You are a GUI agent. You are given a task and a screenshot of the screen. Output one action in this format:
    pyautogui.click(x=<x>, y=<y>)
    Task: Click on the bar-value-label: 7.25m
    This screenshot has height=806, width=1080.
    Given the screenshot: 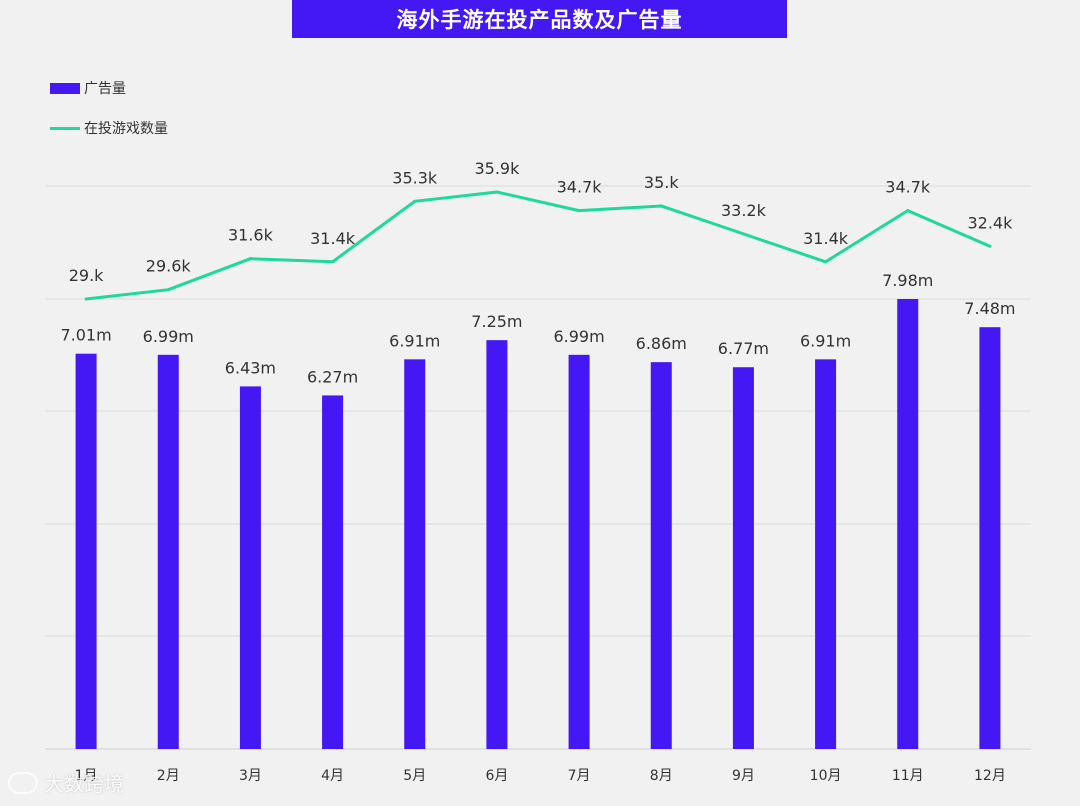 What is the action you would take?
    pyautogui.click(x=496, y=321)
    